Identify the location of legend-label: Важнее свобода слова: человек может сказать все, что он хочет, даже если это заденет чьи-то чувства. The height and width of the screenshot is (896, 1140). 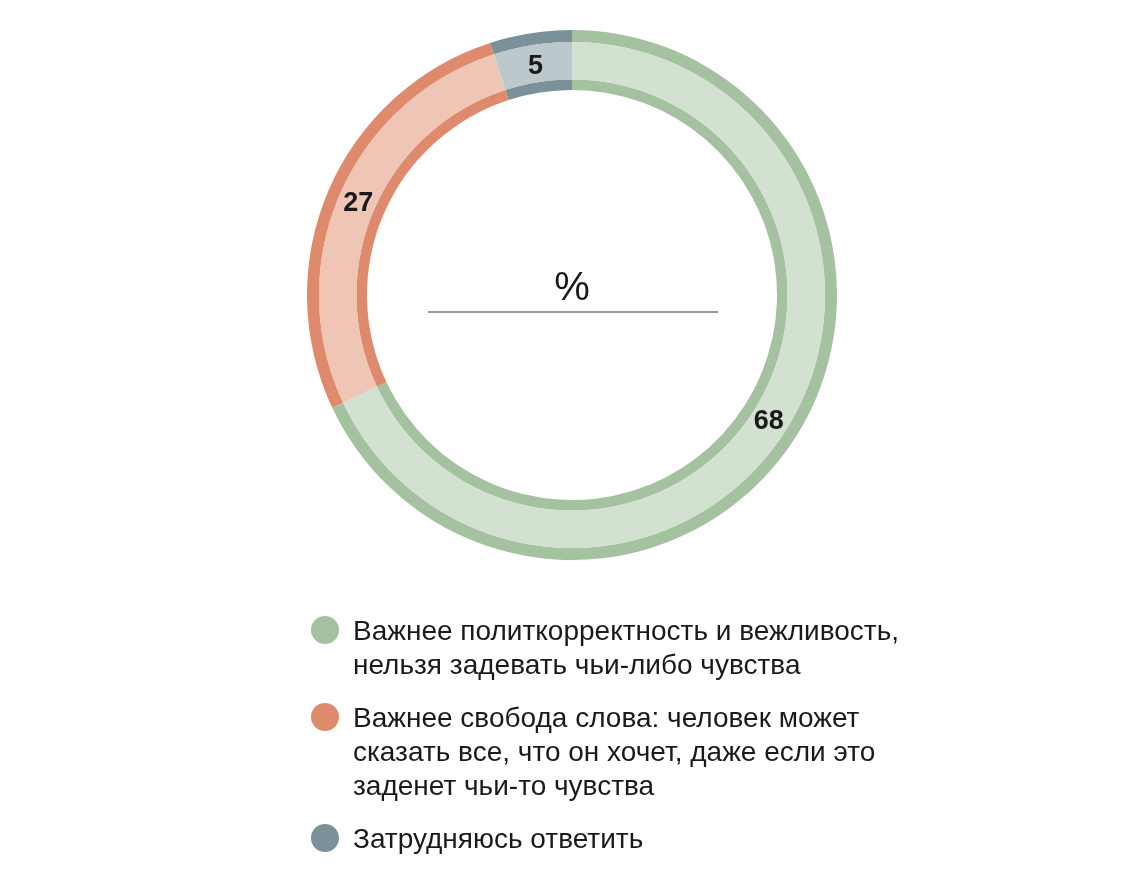
(614, 751).